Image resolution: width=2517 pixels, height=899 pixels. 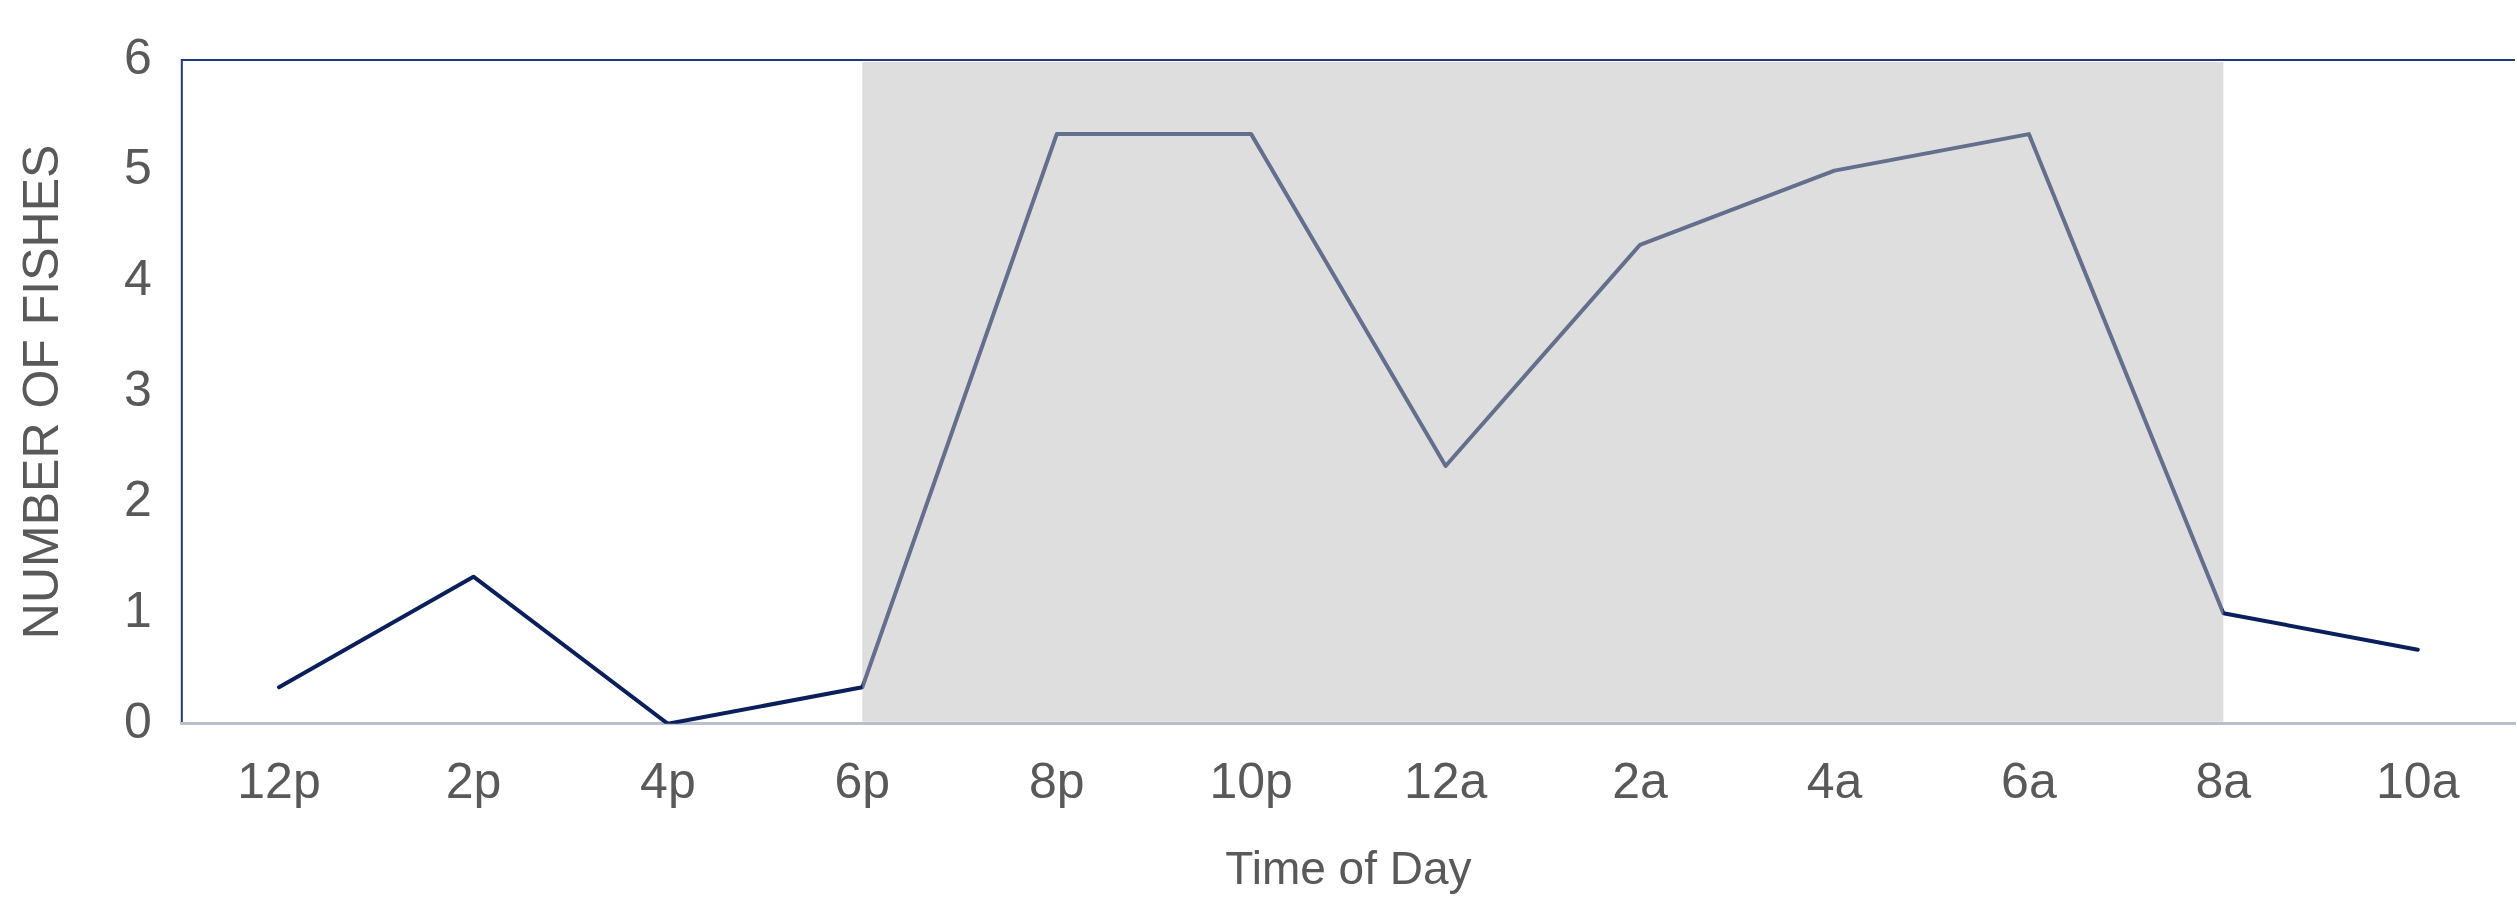 What do you see at coordinates (2029, 780) in the screenshot?
I see `x-tick-label: 6a` at bounding box center [2029, 780].